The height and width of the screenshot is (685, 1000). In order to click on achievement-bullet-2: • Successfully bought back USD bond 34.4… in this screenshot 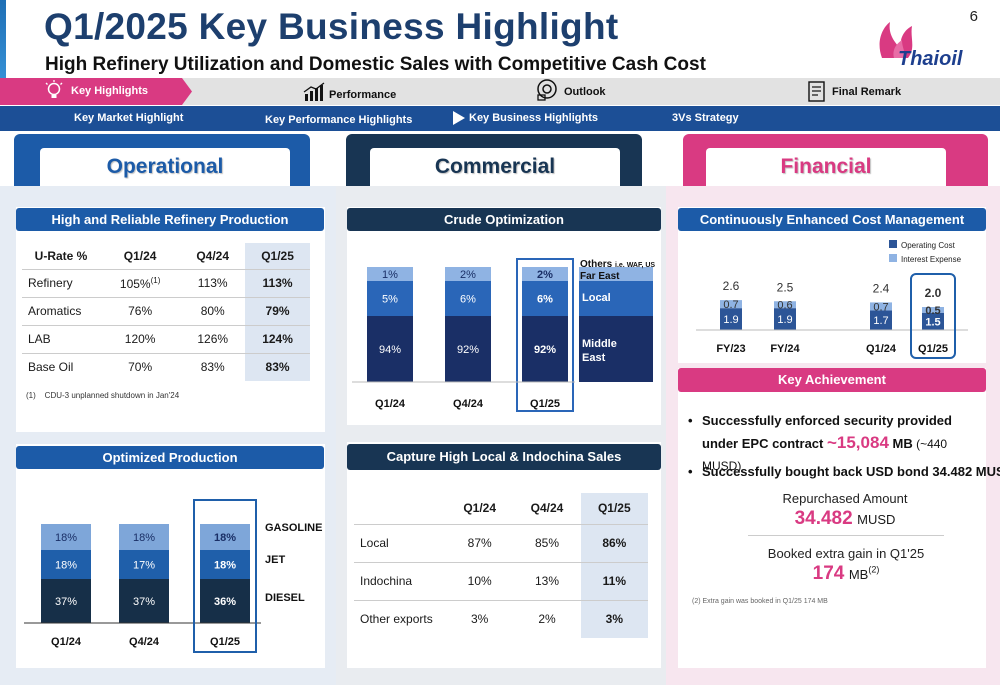, I will do `click(844, 471)`.